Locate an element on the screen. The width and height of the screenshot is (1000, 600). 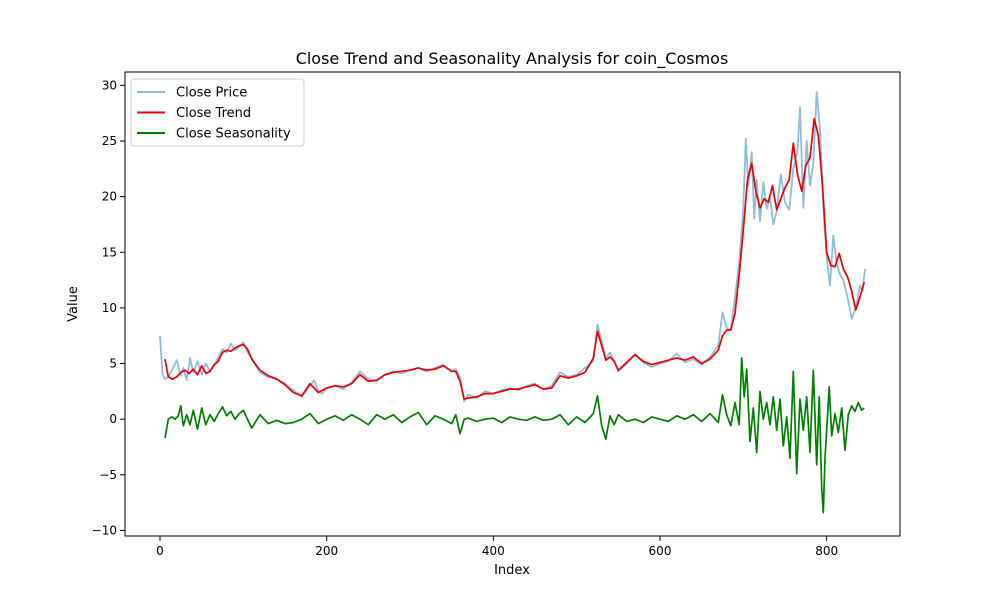
y-tick-label: −10 is located at coordinates (104, 530).